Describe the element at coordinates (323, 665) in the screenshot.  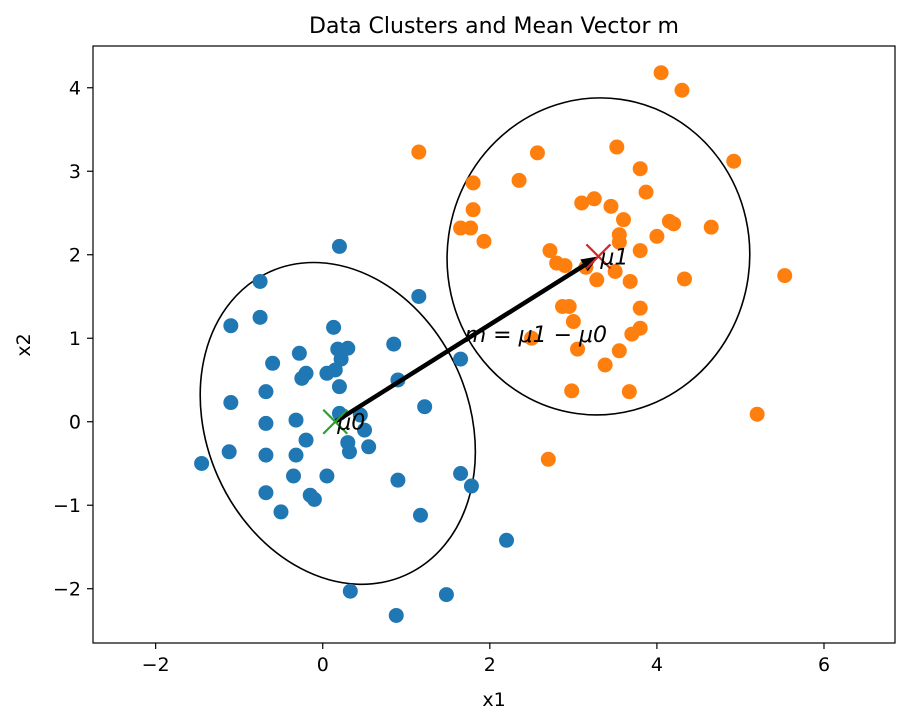
I see `x-tick-label: 0` at that location.